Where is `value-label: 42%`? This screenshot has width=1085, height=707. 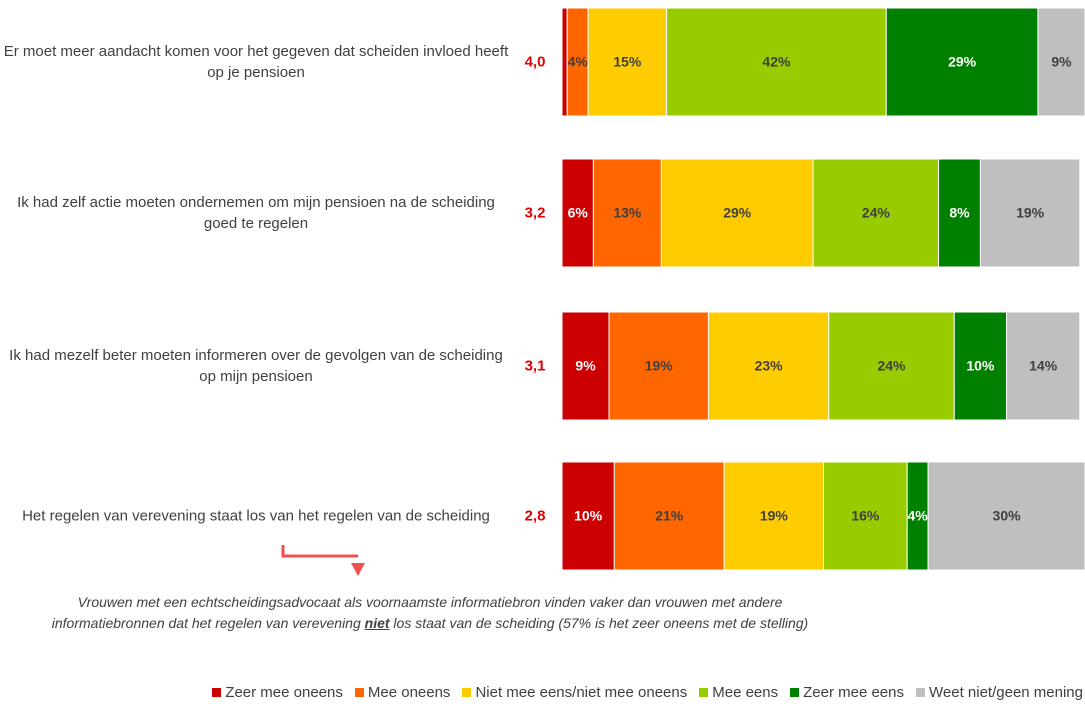 value-label: 42% is located at coordinates (776, 62).